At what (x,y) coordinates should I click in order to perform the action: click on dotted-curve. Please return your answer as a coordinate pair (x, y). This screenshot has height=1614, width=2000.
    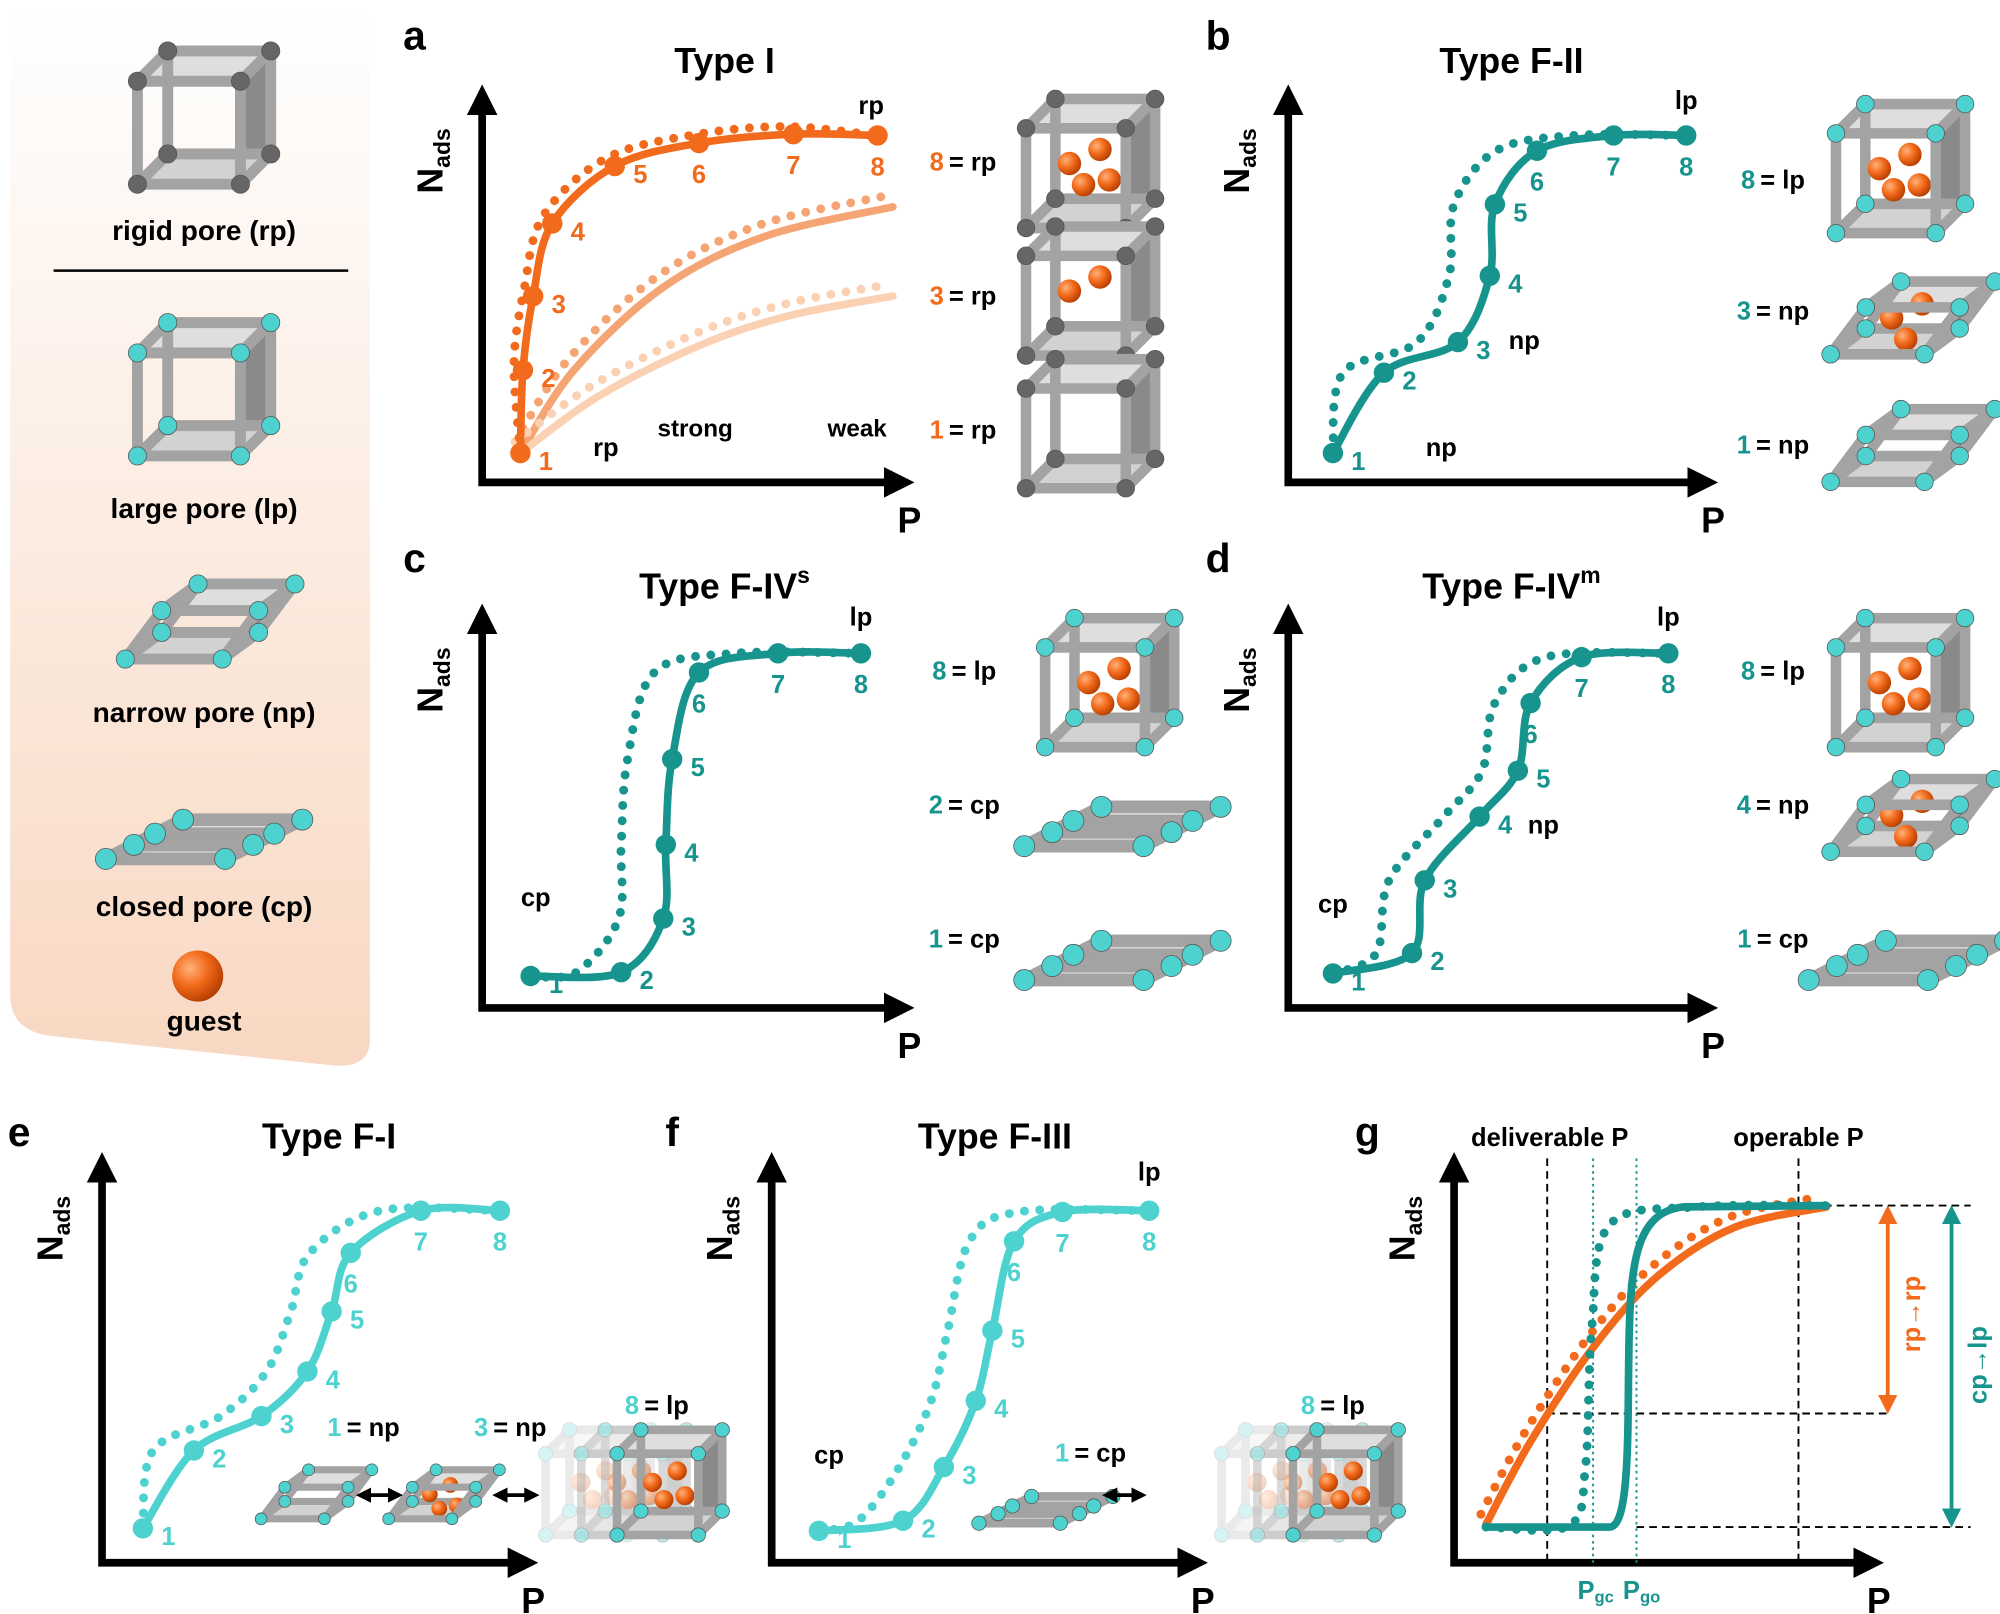
    Looking at the image, I should click on (984, 1370).